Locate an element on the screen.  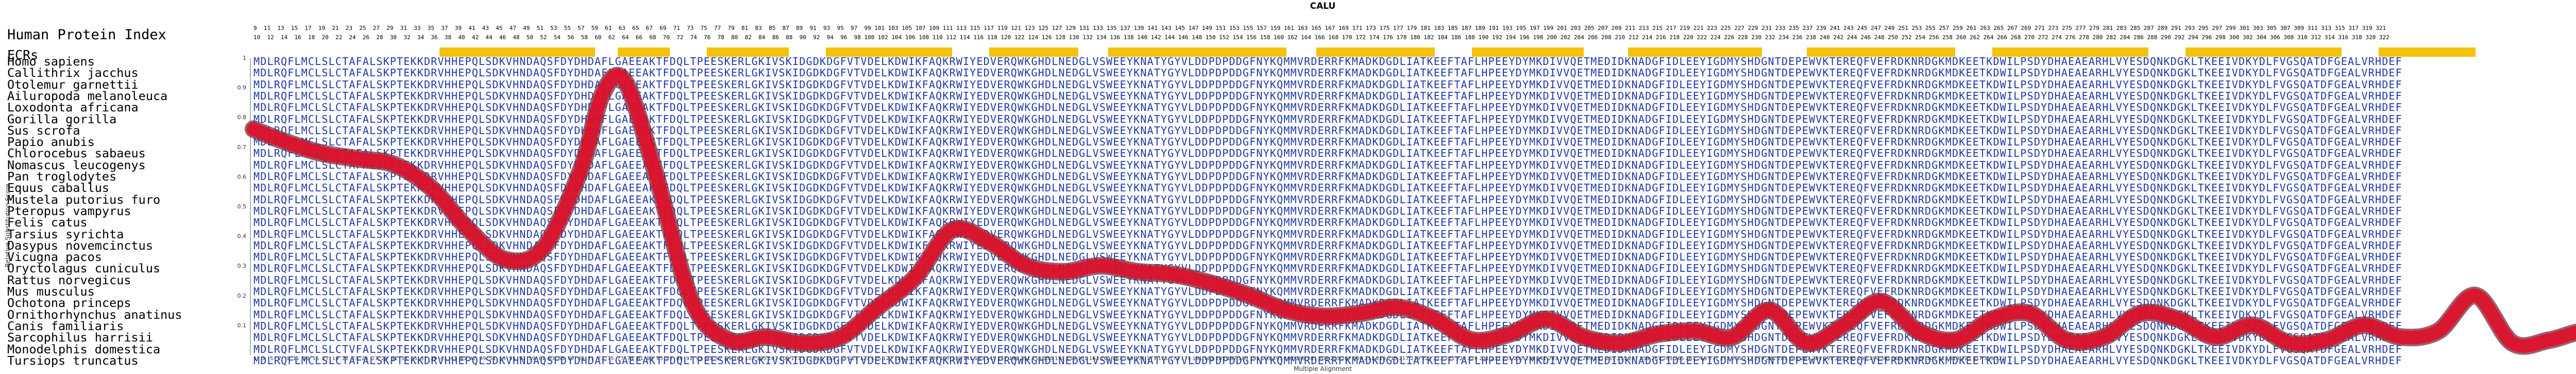
species-name: Ailuropoda melanoleuca is located at coordinates (87, 95).